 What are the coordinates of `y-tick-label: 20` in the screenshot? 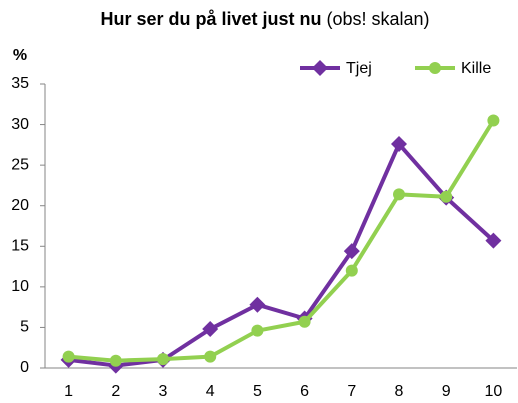 It's located at (20, 205).